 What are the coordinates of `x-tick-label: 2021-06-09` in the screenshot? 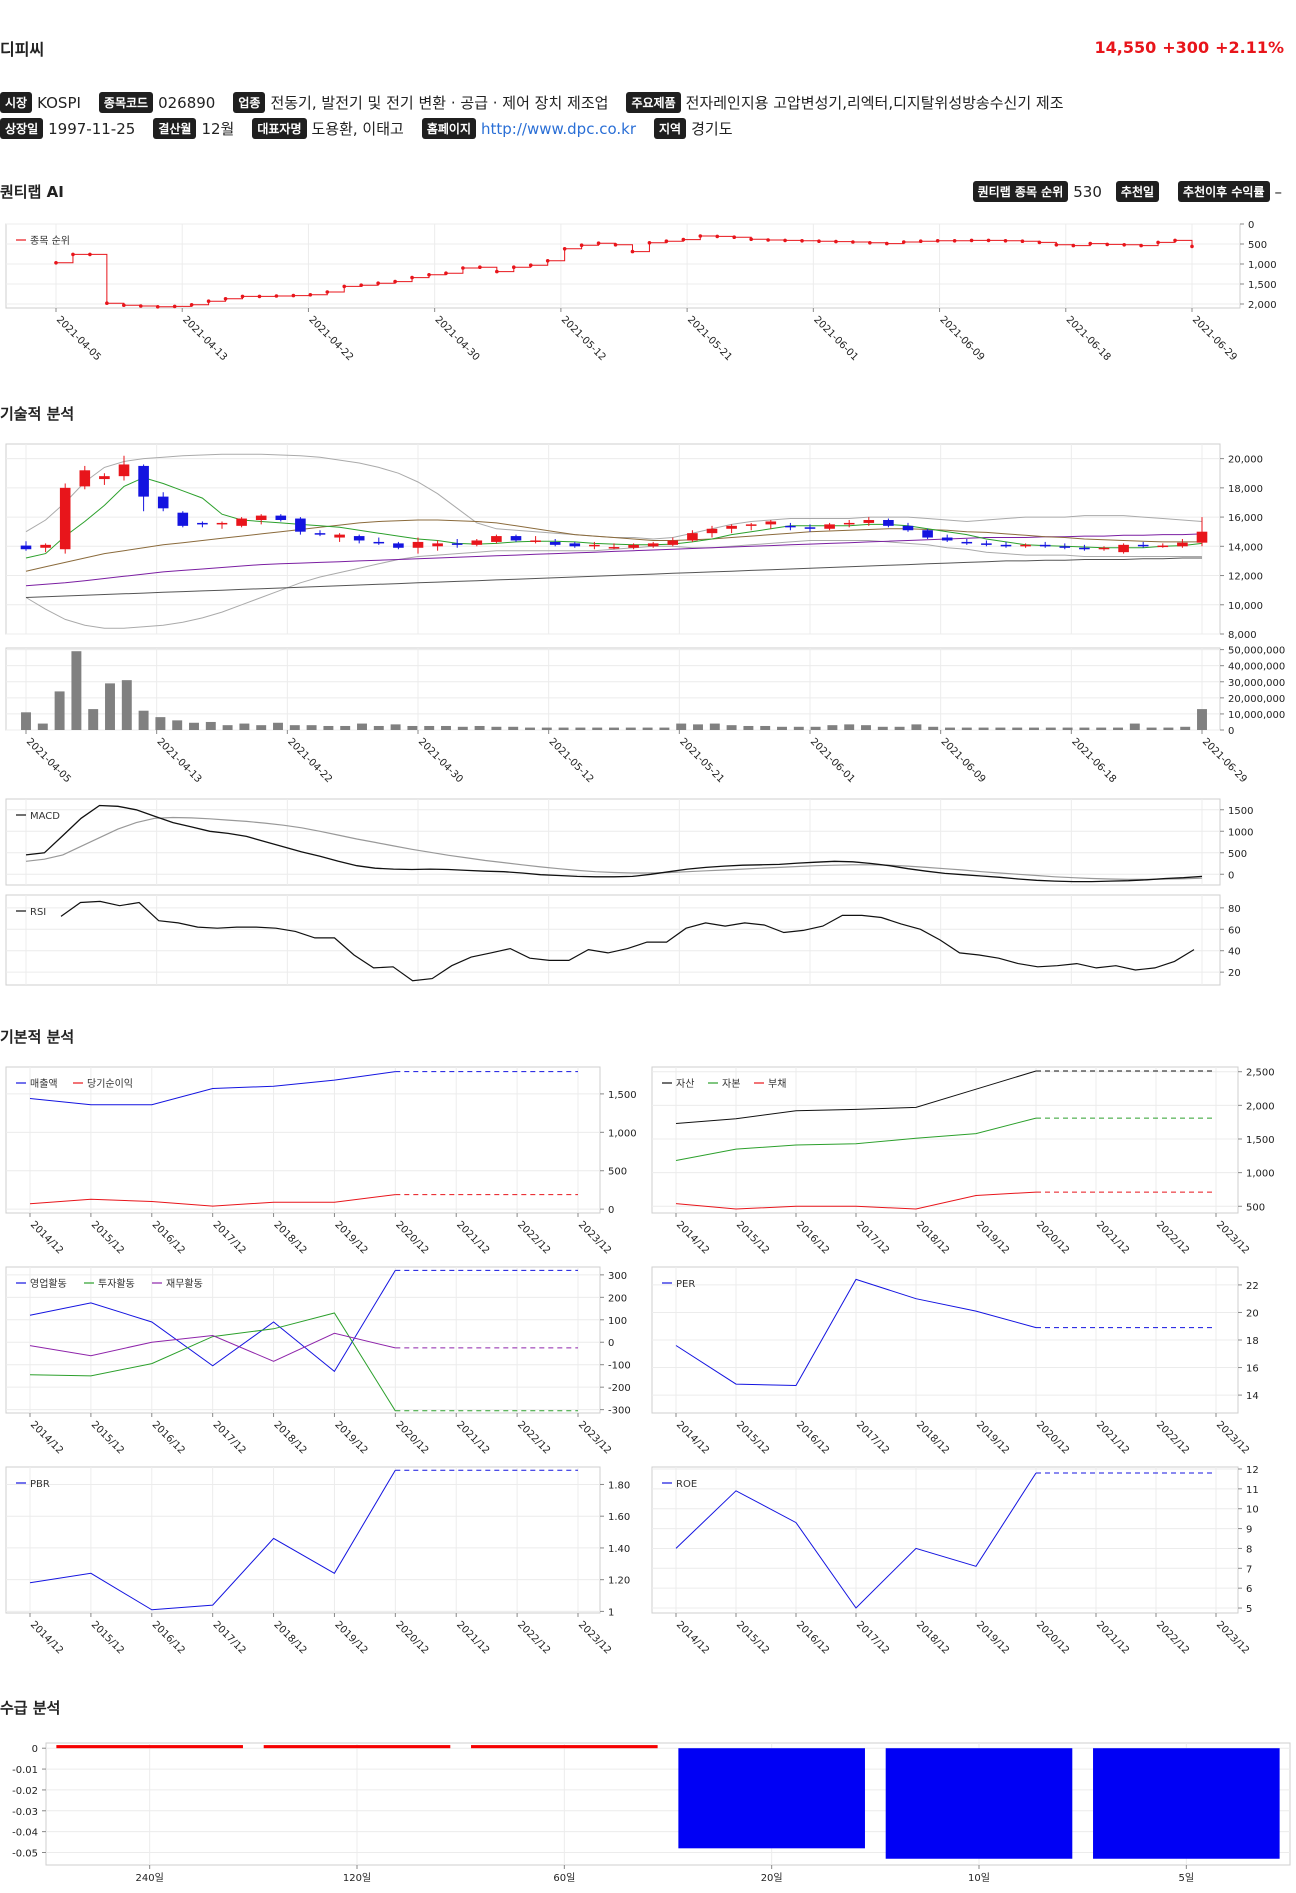 It's located at (963, 760).